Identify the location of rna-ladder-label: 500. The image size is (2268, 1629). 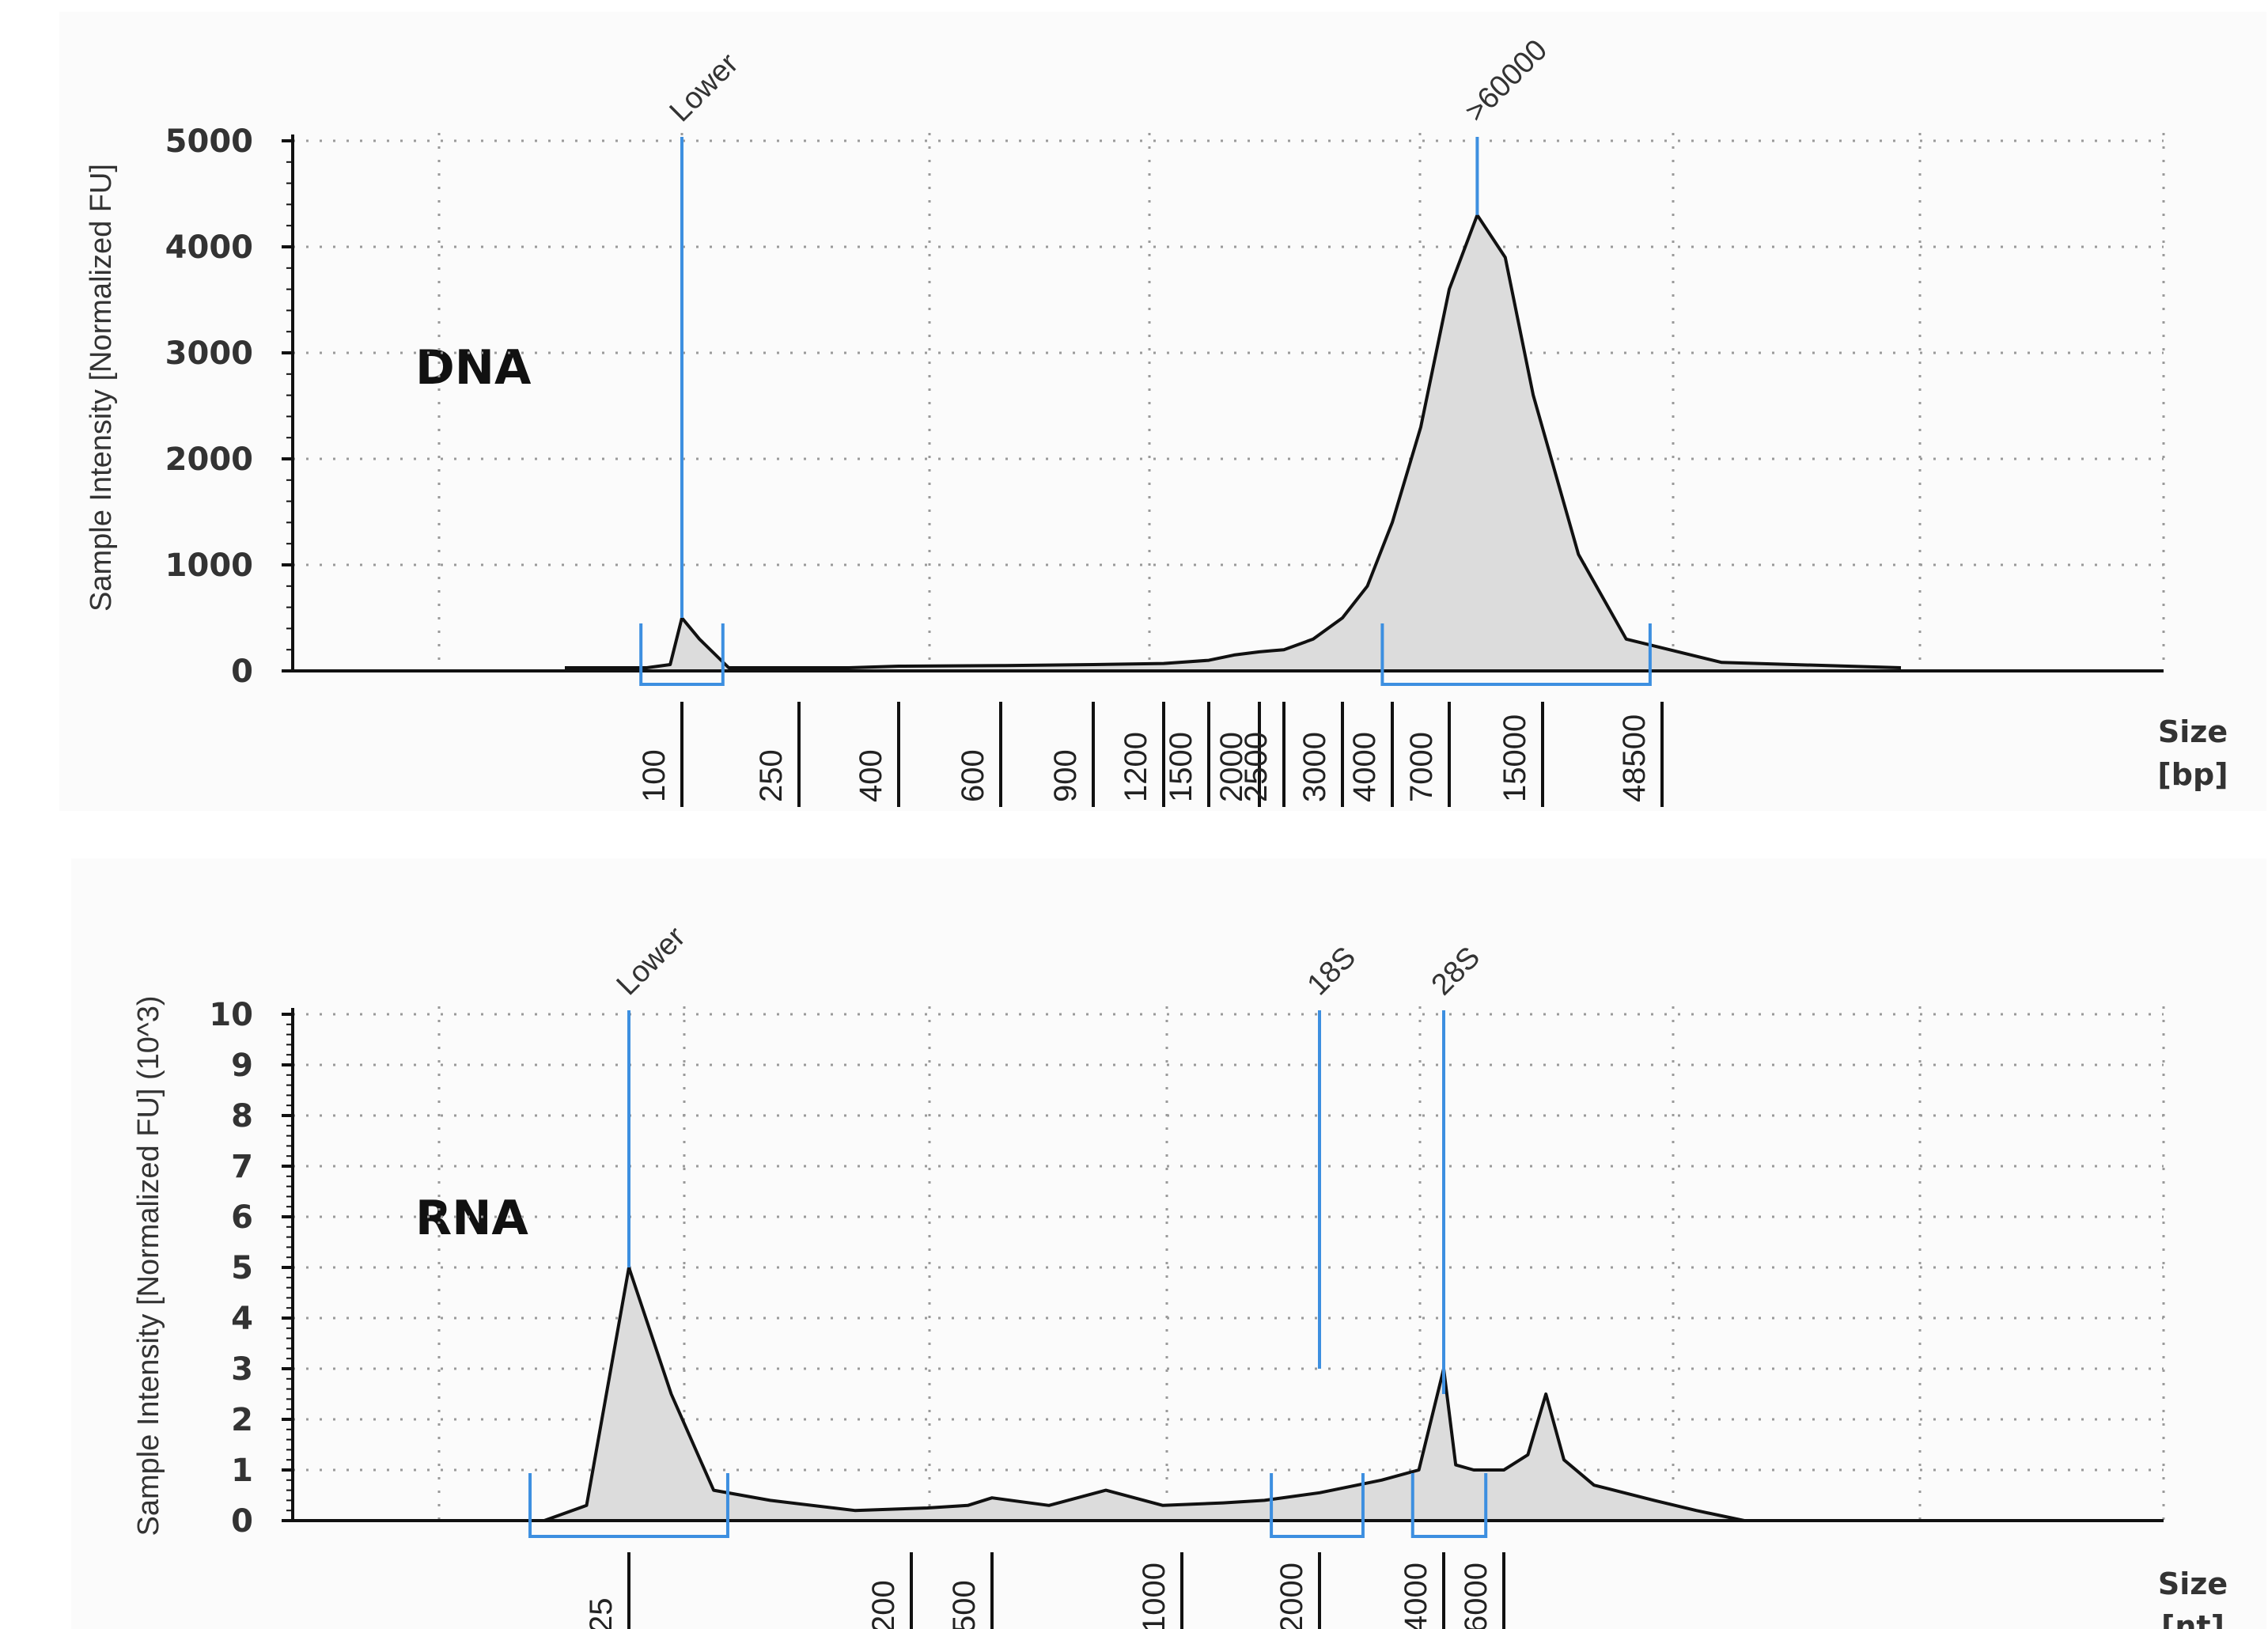
(964, 1604).